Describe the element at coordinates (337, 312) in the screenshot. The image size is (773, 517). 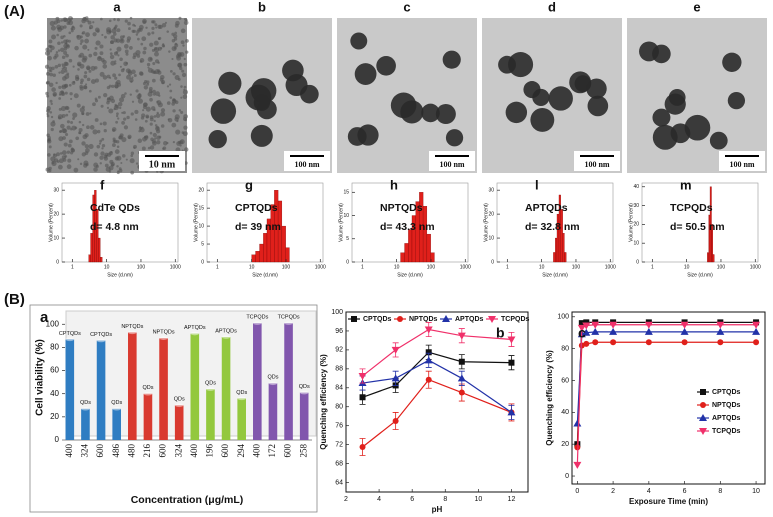
I see `y-tick-label: 100` at that location.